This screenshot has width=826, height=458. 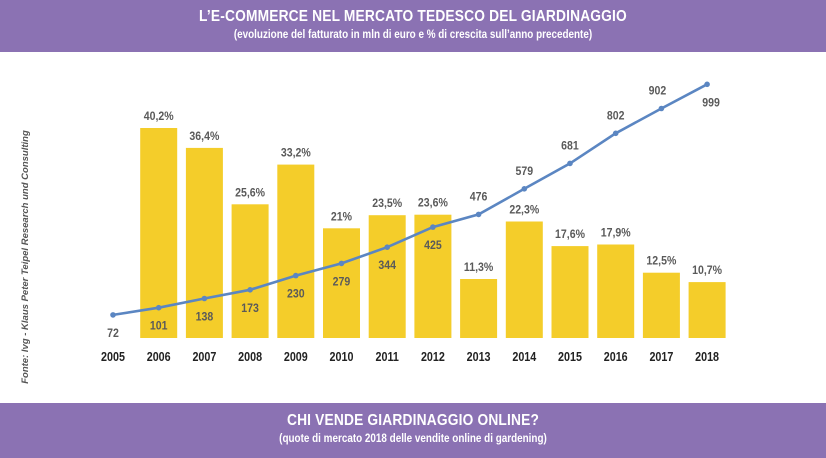 I want to click on bar-2016, so click(x=616, y=291).